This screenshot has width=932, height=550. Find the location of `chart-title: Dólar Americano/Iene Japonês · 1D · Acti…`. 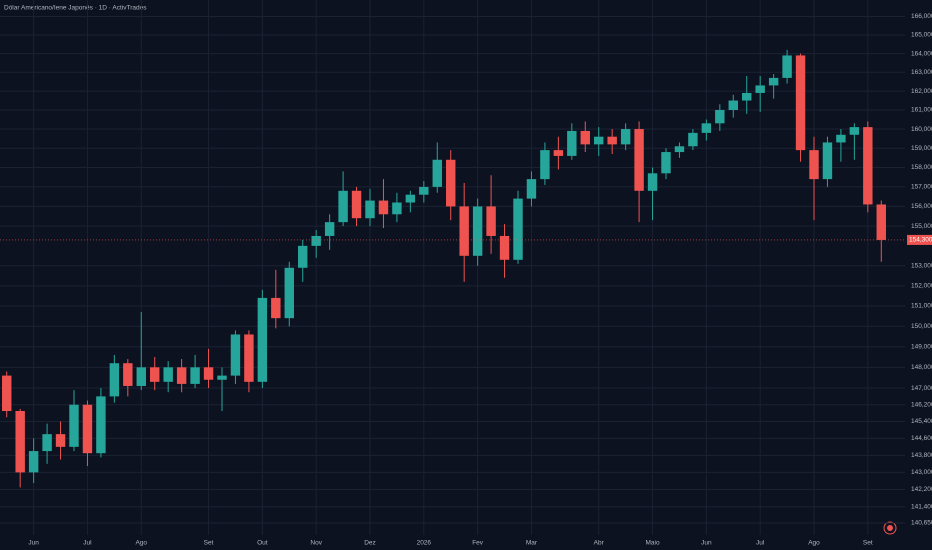

chart-title: Dólar Americano/Iene Japonês · 1D · Acti… is located at coordinates (75, 8).